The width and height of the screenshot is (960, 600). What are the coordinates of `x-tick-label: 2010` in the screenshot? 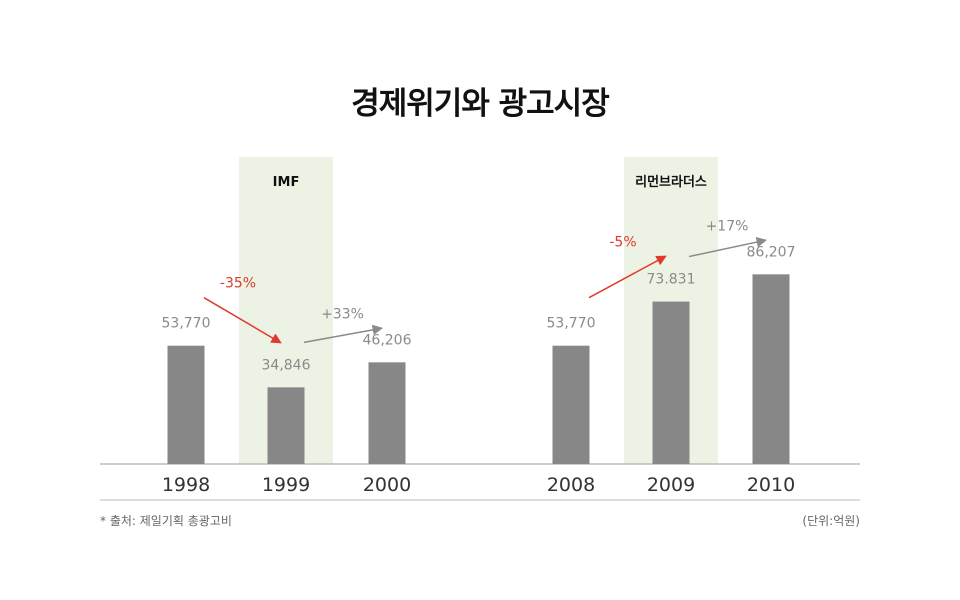 It's located at (771, 485).